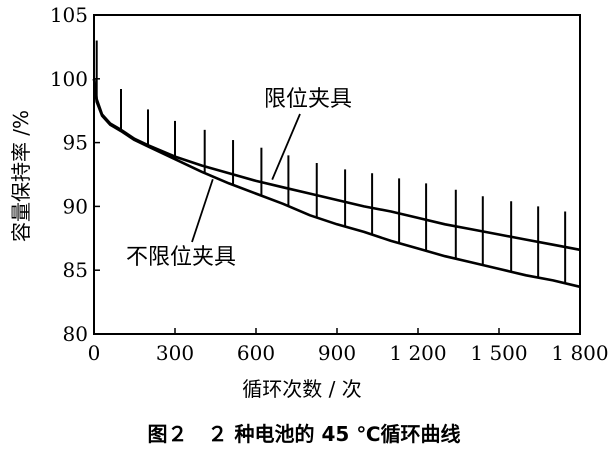  What do you see at coordinates (75, 270) in the screenshot?
I see `y-tick-label: 85` at bounding box center [75, 270].